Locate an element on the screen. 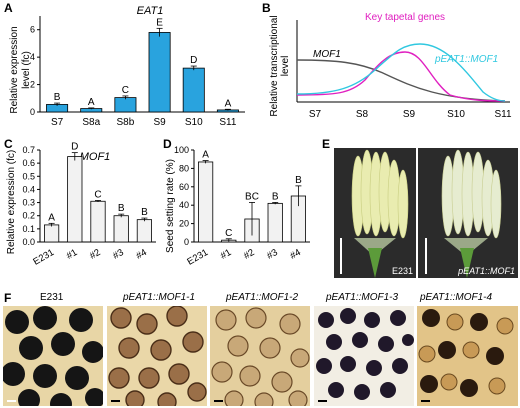 The image size is (520, 408). chart-d-x-label: #4 is located at coordinates (295, 254).